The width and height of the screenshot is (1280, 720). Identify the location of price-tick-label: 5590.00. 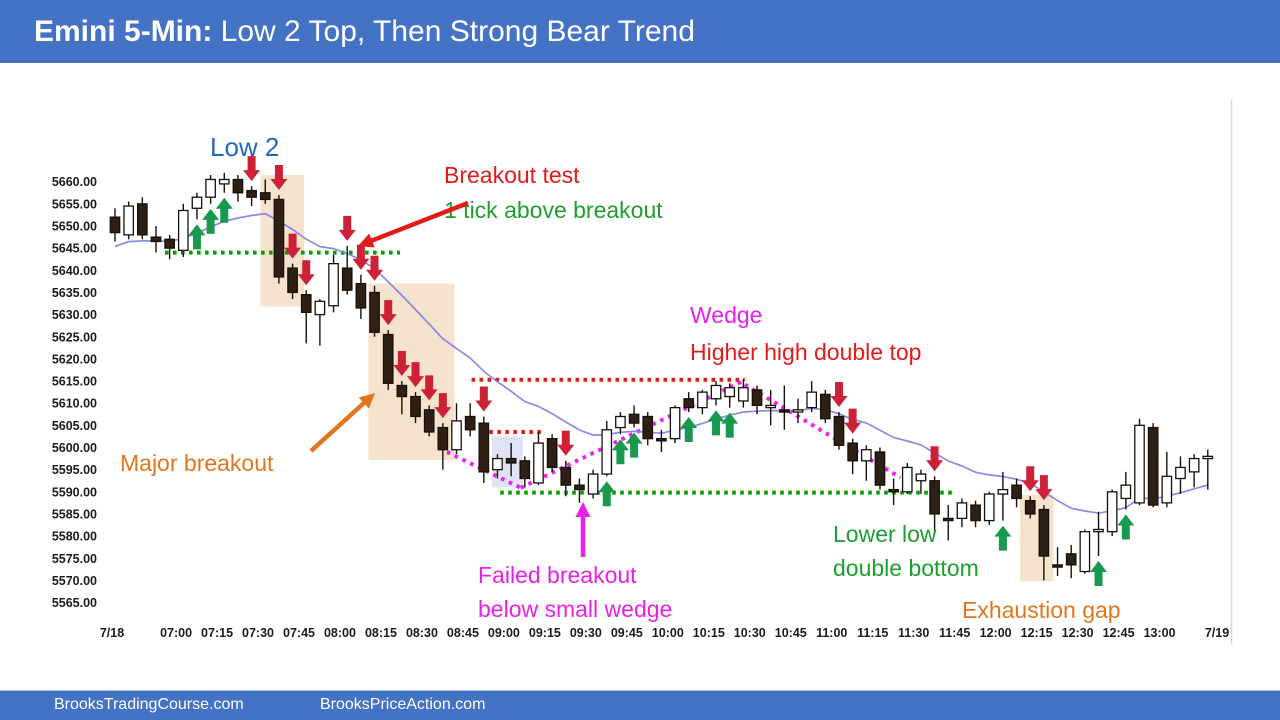
(74, 492).